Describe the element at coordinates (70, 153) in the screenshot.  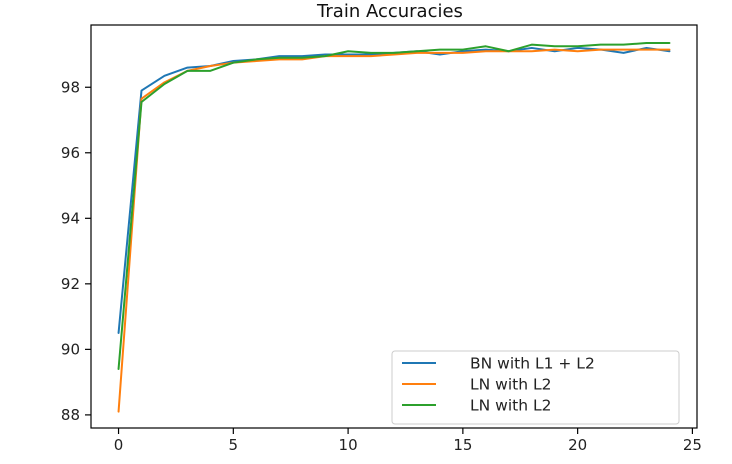
I see `y-tick-label: 96` at that location.